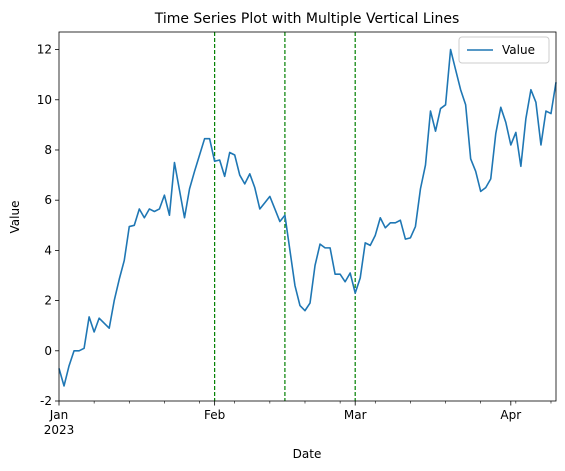 The width and height of the screenshot is (565, 471). I want to click on legend-box, so click(504, 50).